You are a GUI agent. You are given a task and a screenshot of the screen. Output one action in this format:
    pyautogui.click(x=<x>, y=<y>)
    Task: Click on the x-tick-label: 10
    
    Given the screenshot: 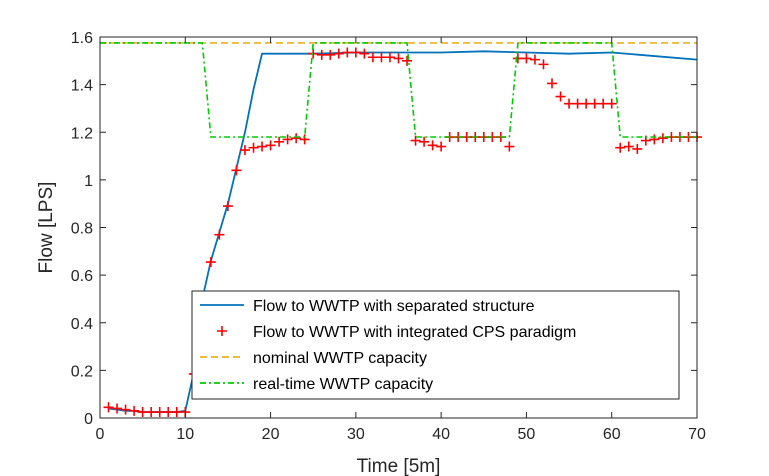 What is the action you would take?
    pyautogui.click(x=185, y=434)
    